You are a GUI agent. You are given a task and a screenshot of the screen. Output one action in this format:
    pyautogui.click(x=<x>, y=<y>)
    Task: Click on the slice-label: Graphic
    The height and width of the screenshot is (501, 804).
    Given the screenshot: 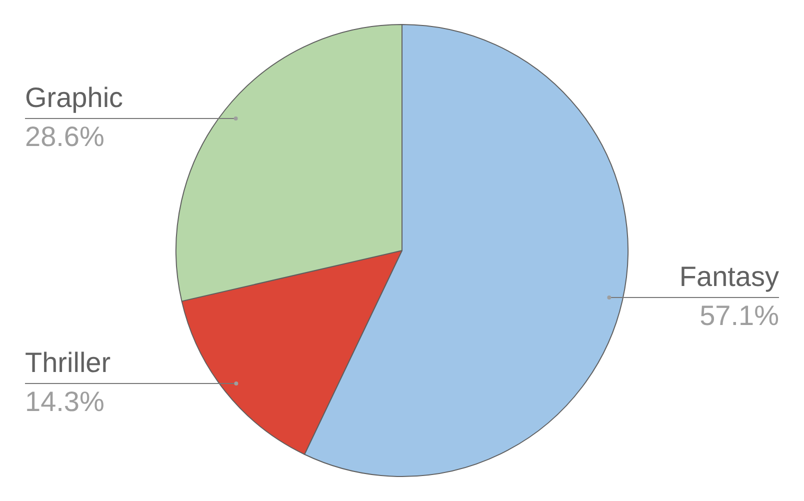 What is the action you would take?
    pyautogui.click(x=74, y=97)
    